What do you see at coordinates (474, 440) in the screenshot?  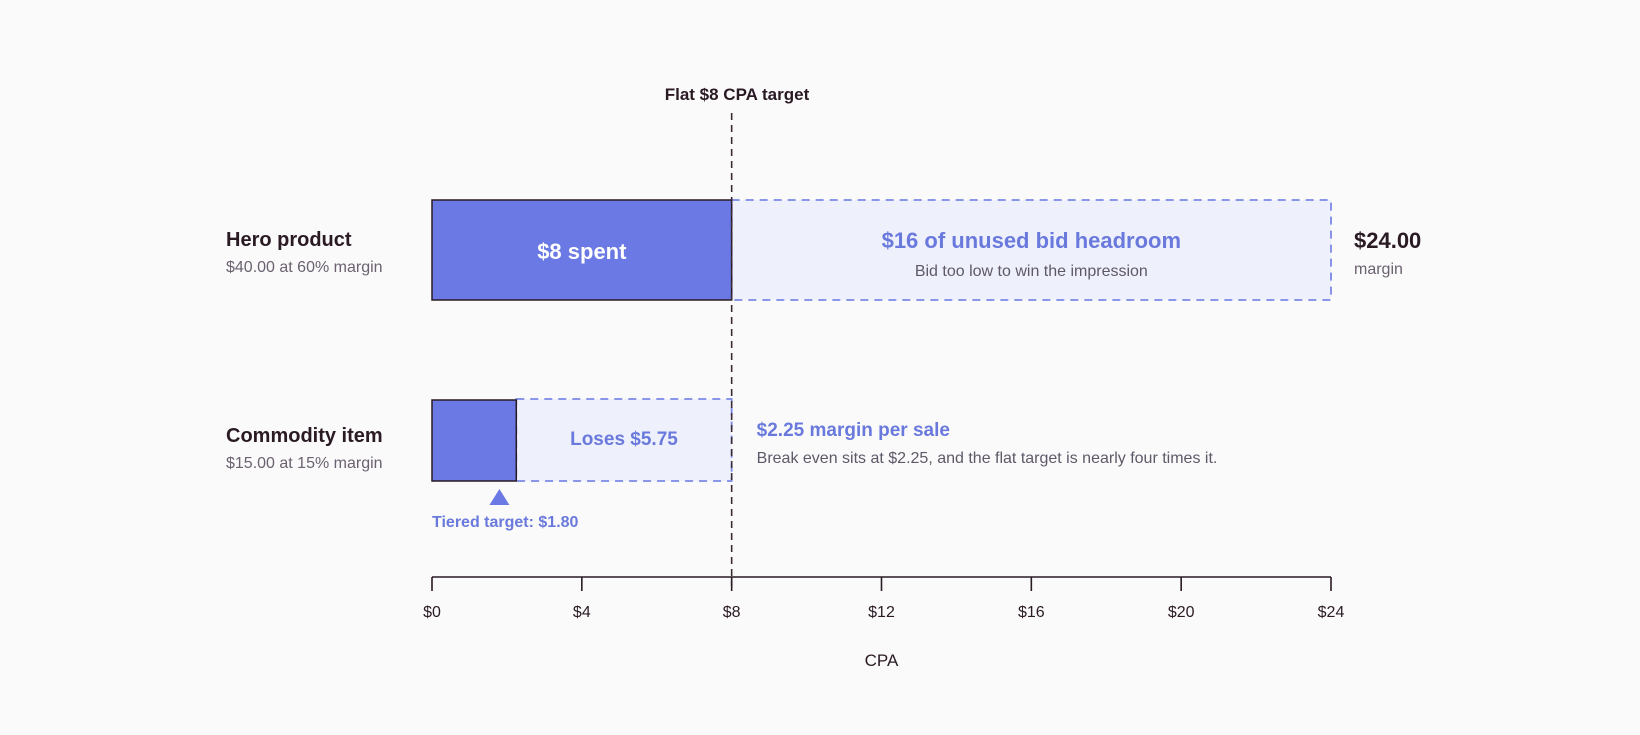 I see `commodity-margin-bar` at bounding box center [474, 440].